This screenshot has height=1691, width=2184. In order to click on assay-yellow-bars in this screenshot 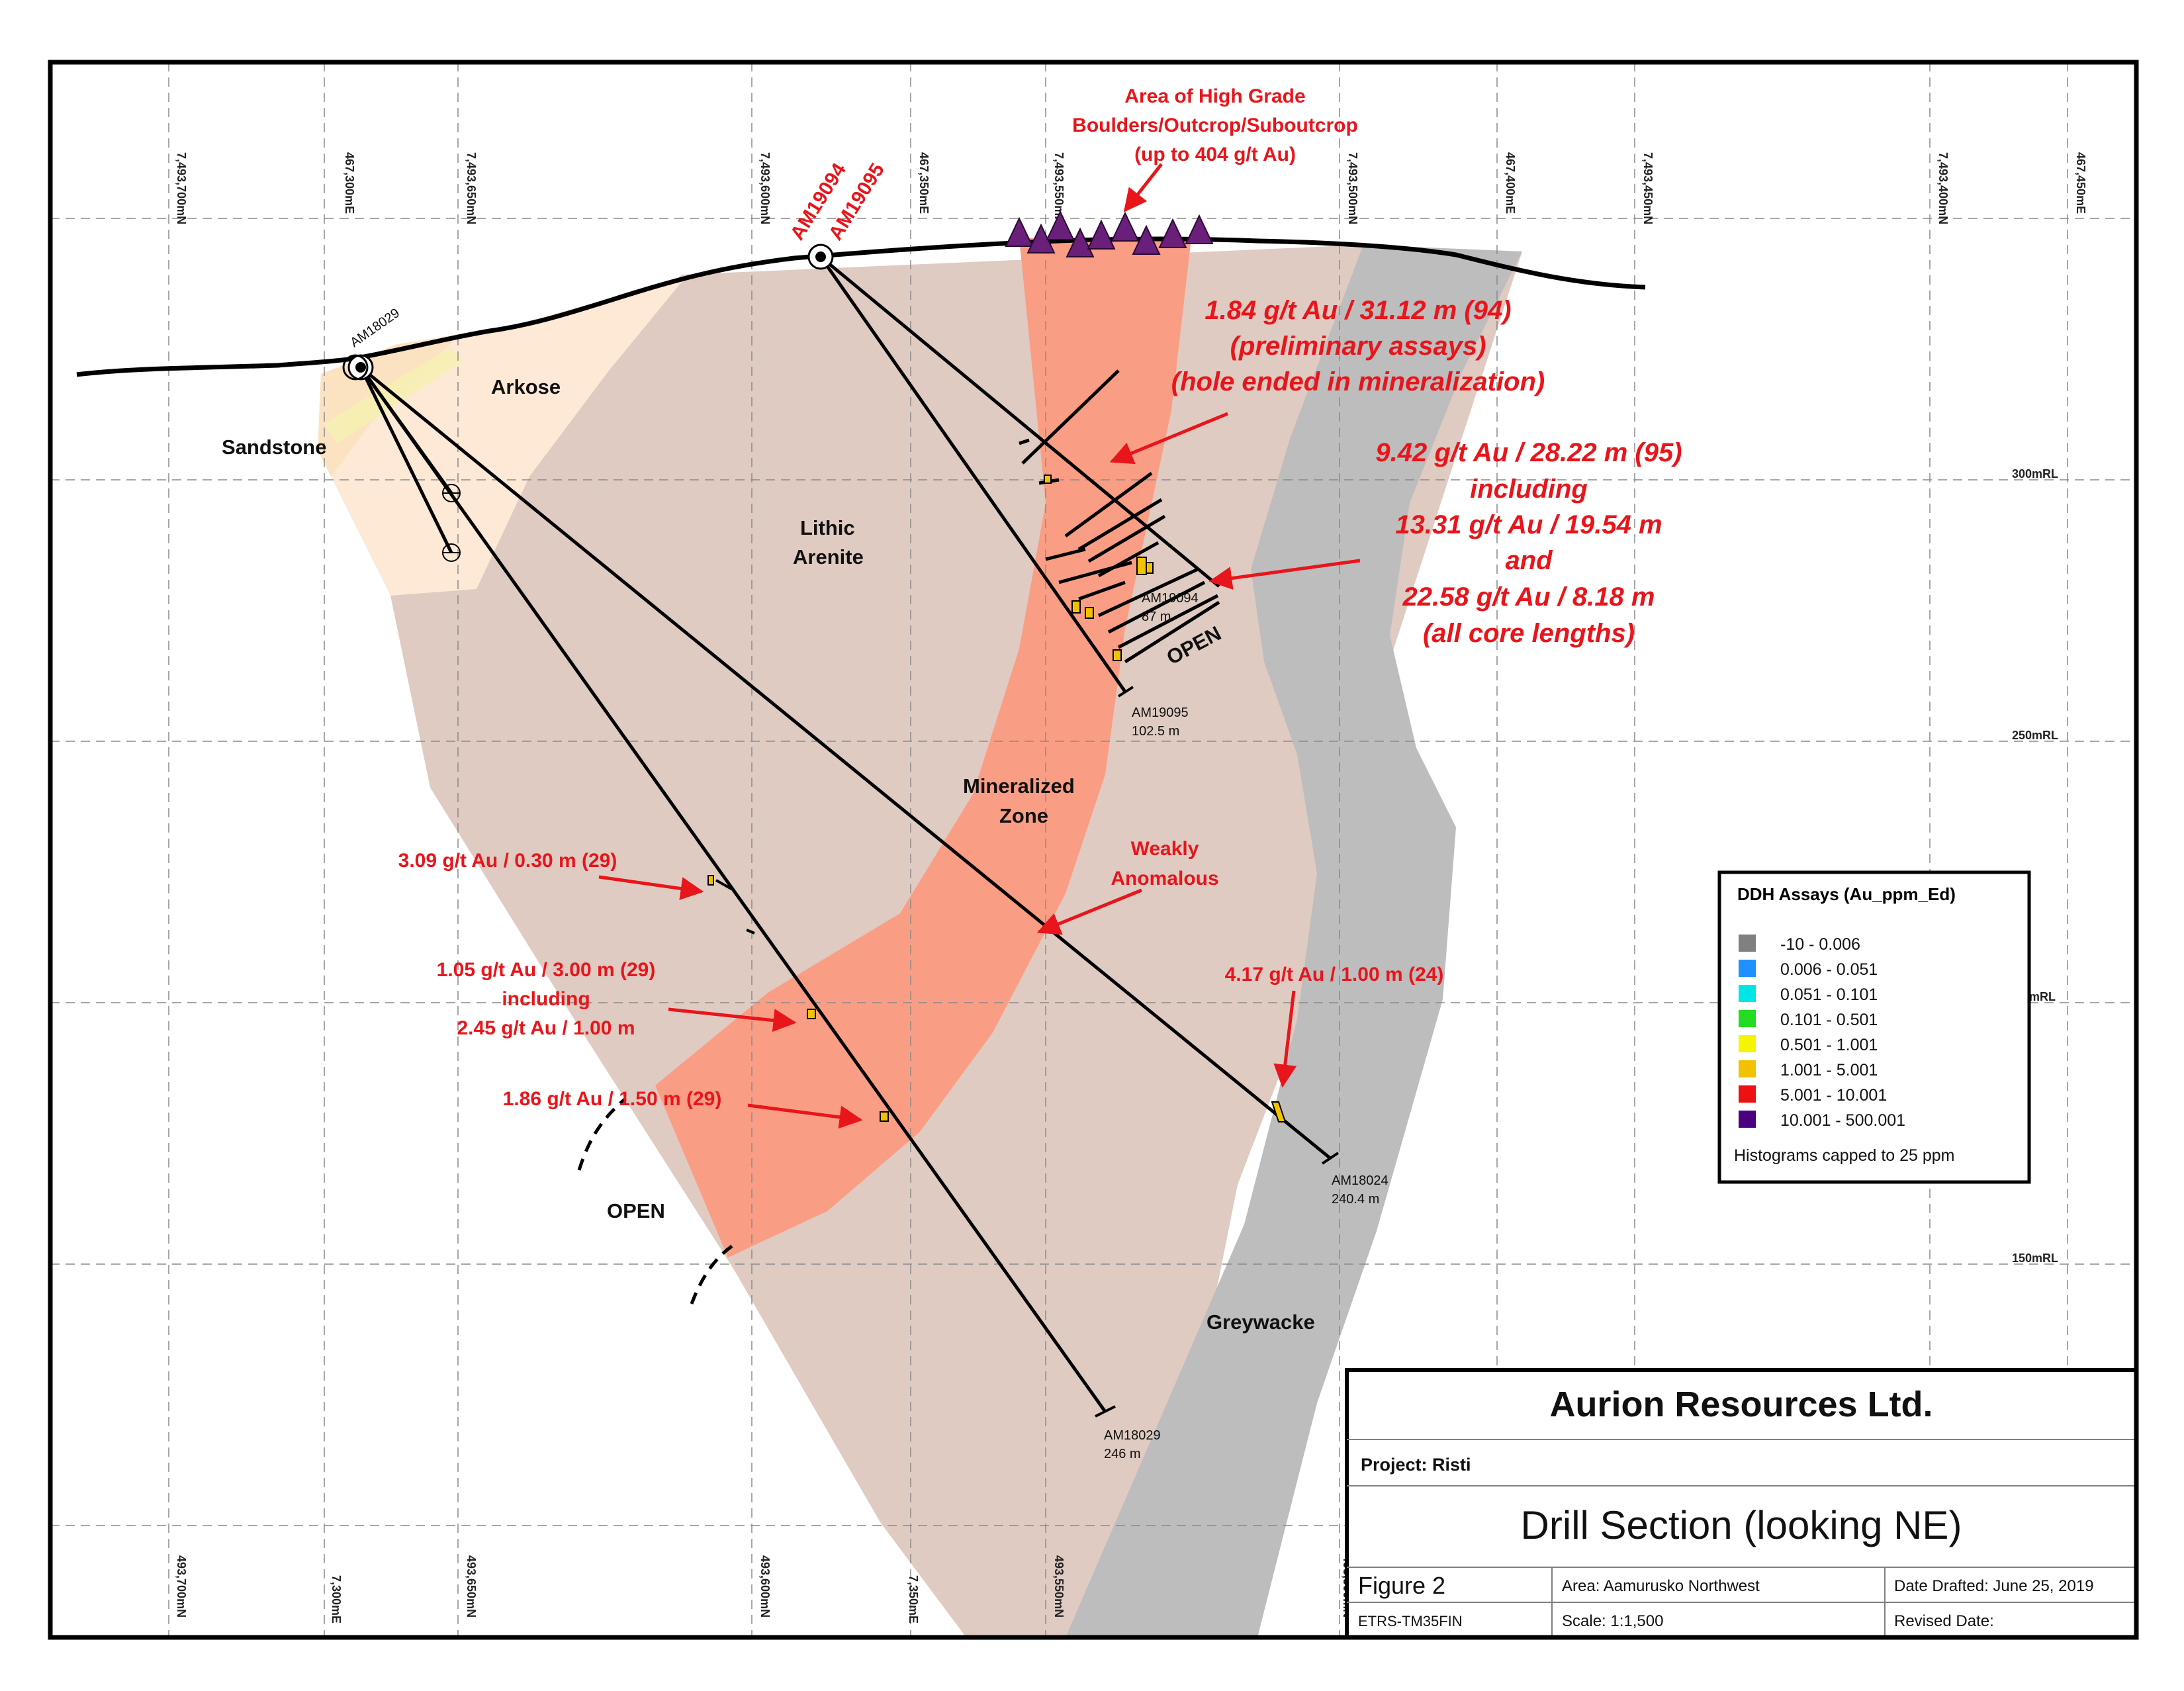, I will do `click(997, 798)`.